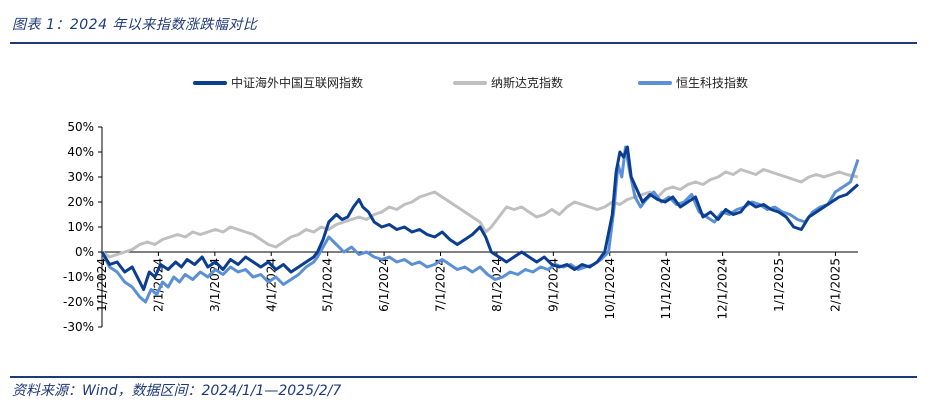 This screenshot has height=414, width=949. I want to click on y-tick-label: -10%, so click(78, 277).